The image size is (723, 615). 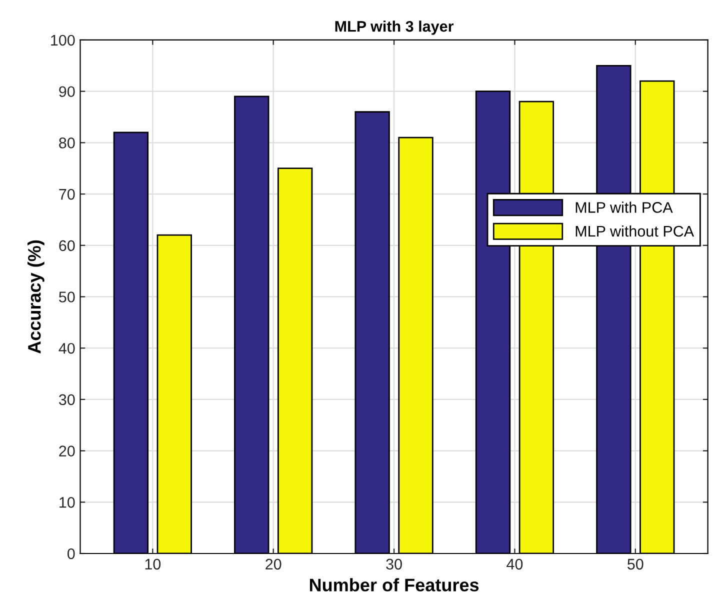 I want to click on y-tick-label: 60, so click(x=67, y=246).